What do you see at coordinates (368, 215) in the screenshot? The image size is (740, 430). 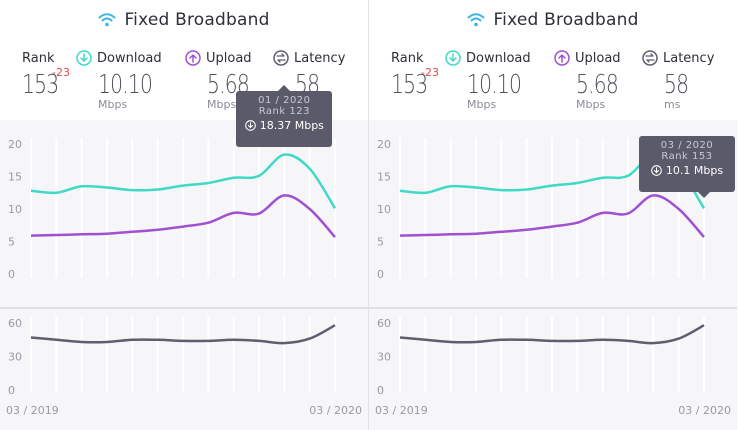 I see `panel-divider` at bounding box center [368, 215].